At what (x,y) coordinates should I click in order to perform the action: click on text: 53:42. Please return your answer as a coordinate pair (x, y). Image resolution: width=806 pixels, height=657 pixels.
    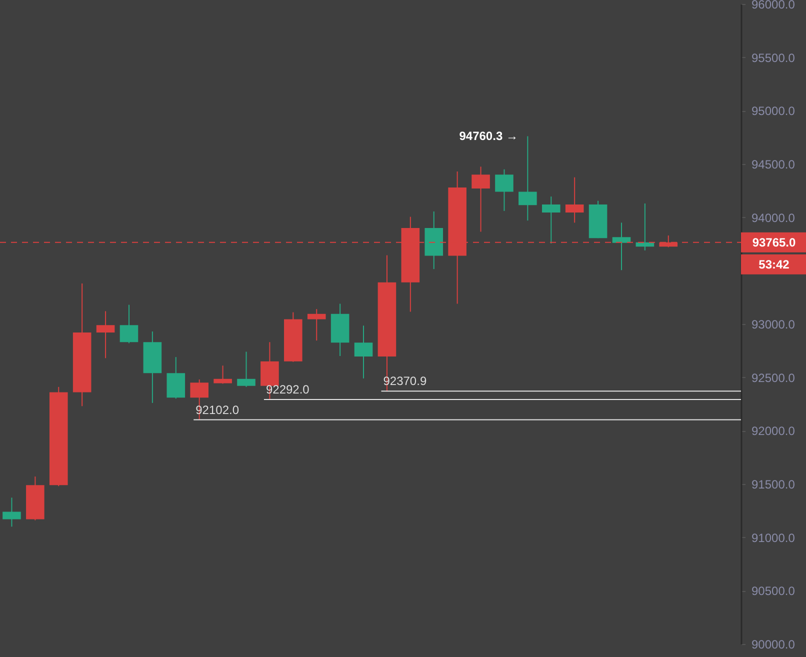
    Looking at the image, I should click on (774, 264).